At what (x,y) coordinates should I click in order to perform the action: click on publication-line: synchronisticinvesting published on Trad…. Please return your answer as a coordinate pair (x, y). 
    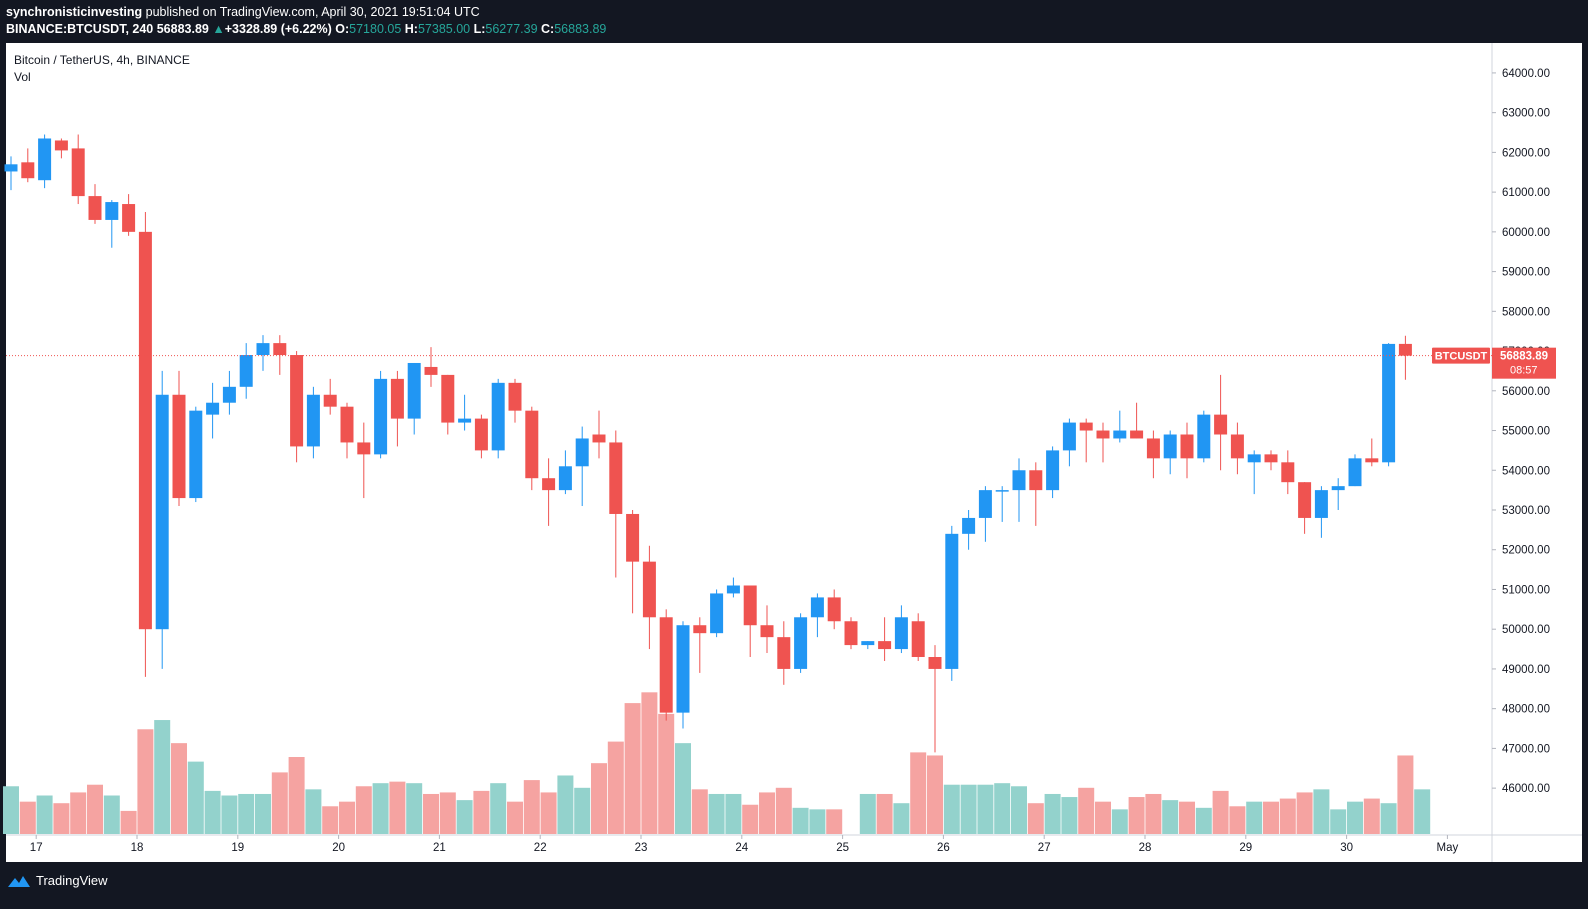
    Looking at the image, I should click on (243, 12).